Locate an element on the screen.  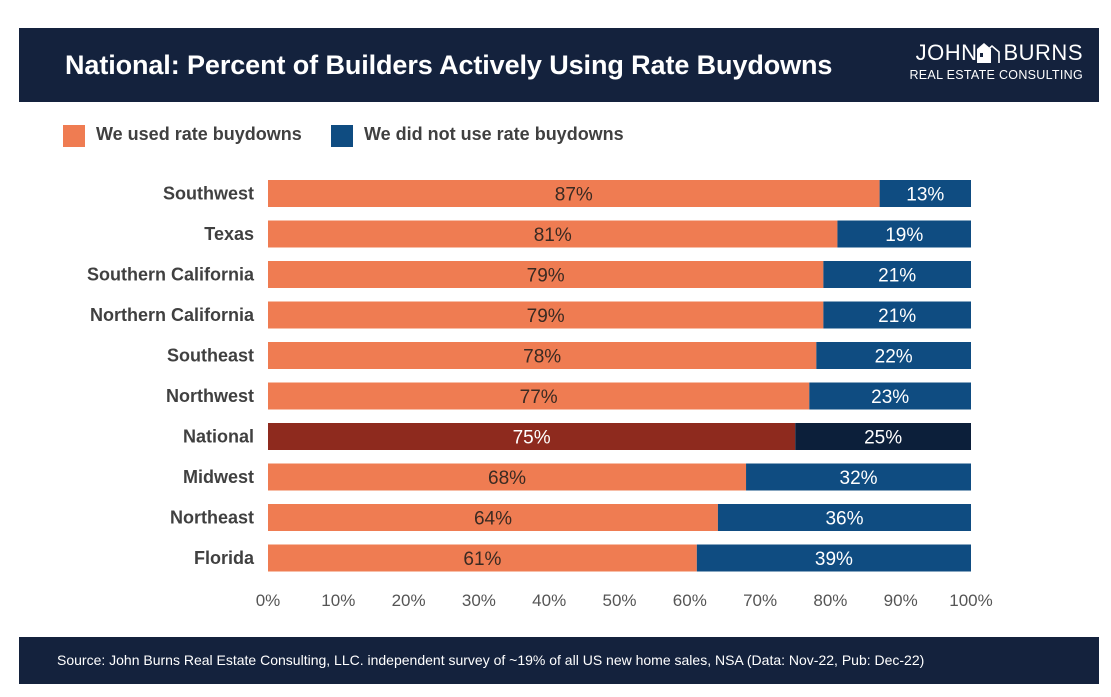
value-label-not-used-northern-california: 21% is located at coordinates (897, 316).